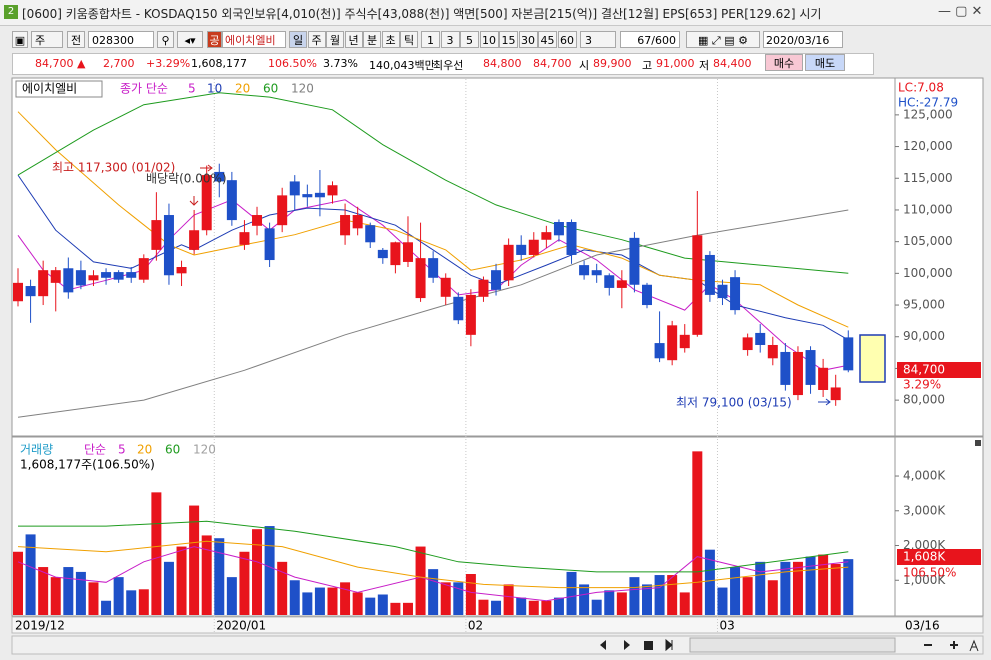 Image resolution: width=991 pixels, height=660 pixels. Describe the element at coordinates (121, 39) in the screenshot. I see `code-input: 028300` at that location.